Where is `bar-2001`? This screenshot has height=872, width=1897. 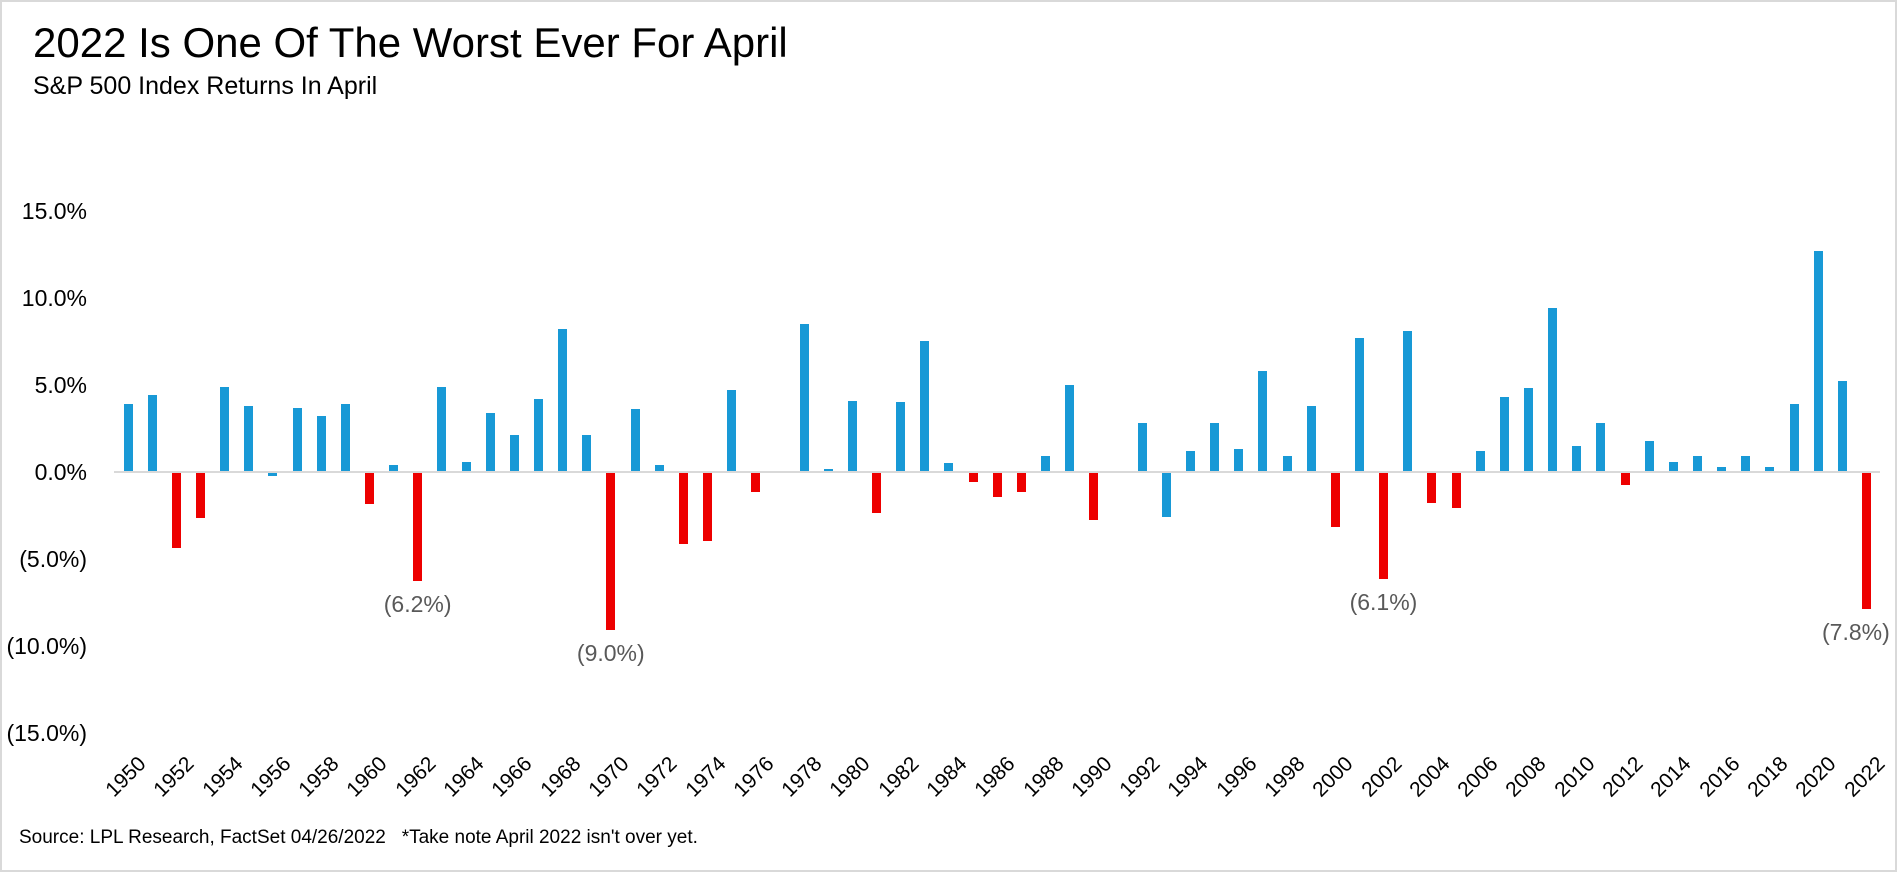 bar-2001 is located at coordinates (1359, 404).